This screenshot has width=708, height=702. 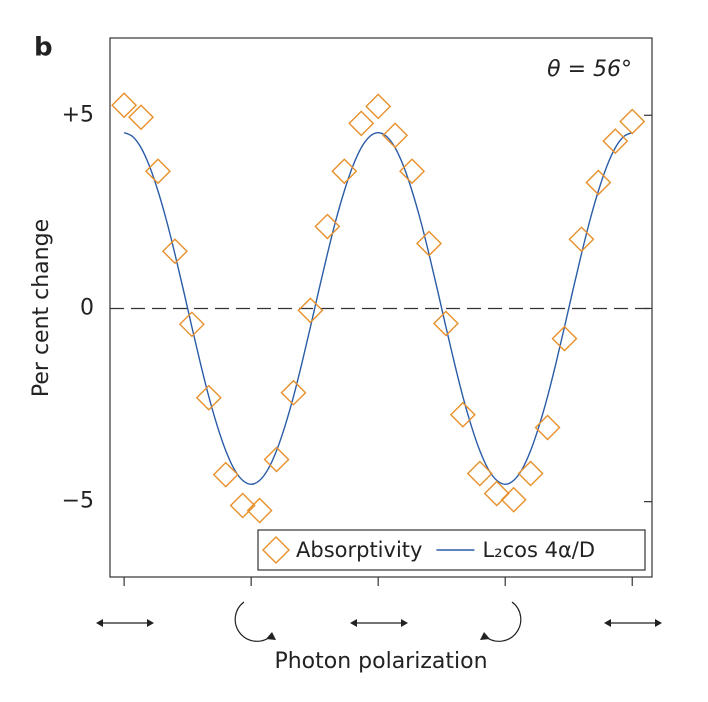 What do you see at coordinates (589, 69) in the screenshot?
I see `annotation: θ = 56°` at bounding box center [589, 69].